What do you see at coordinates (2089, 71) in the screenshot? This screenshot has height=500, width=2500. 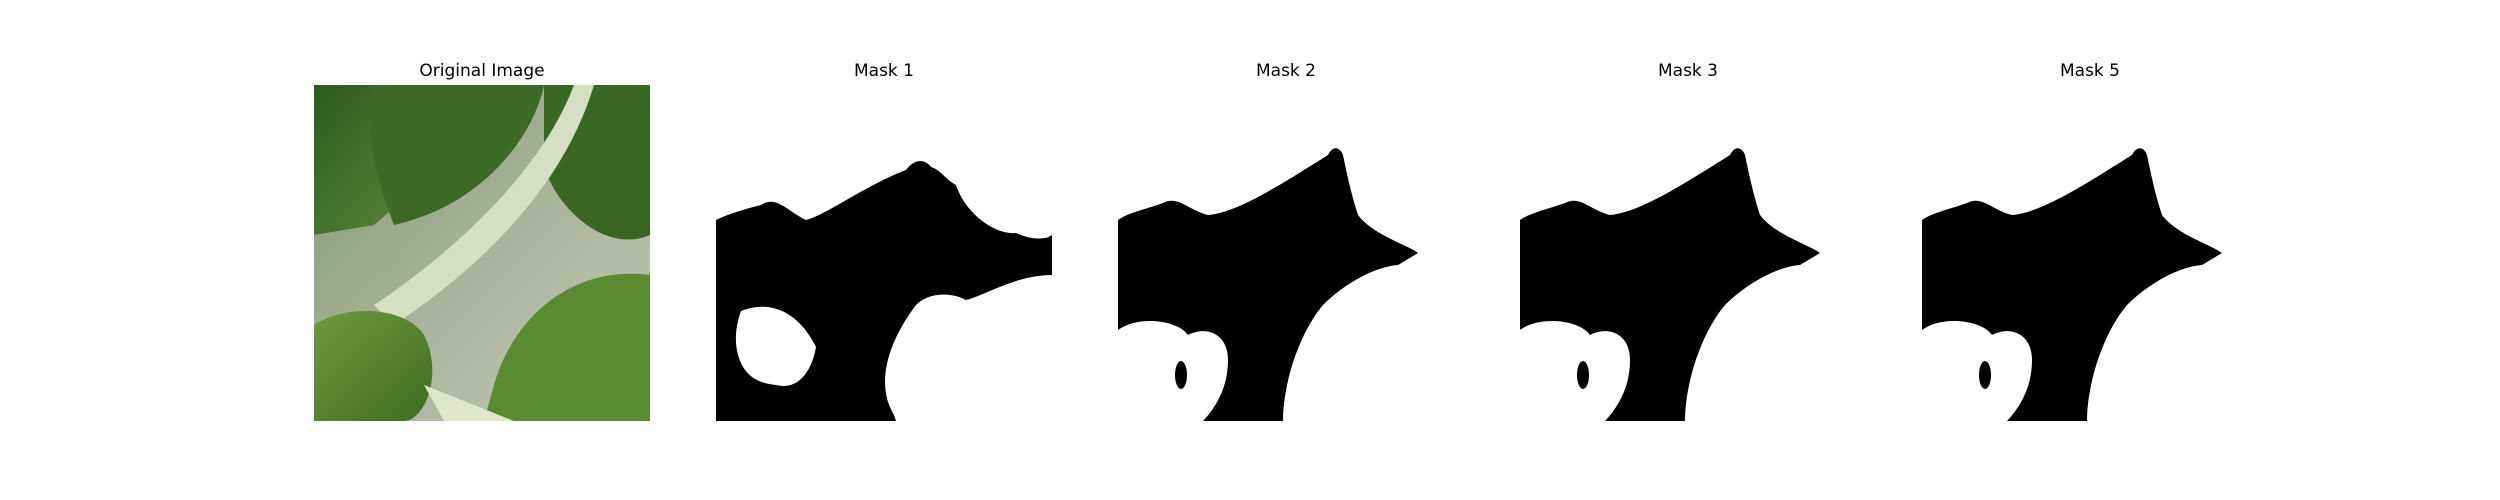 I see `panel-title: Mask 5` at bounding box center [2089, 71].